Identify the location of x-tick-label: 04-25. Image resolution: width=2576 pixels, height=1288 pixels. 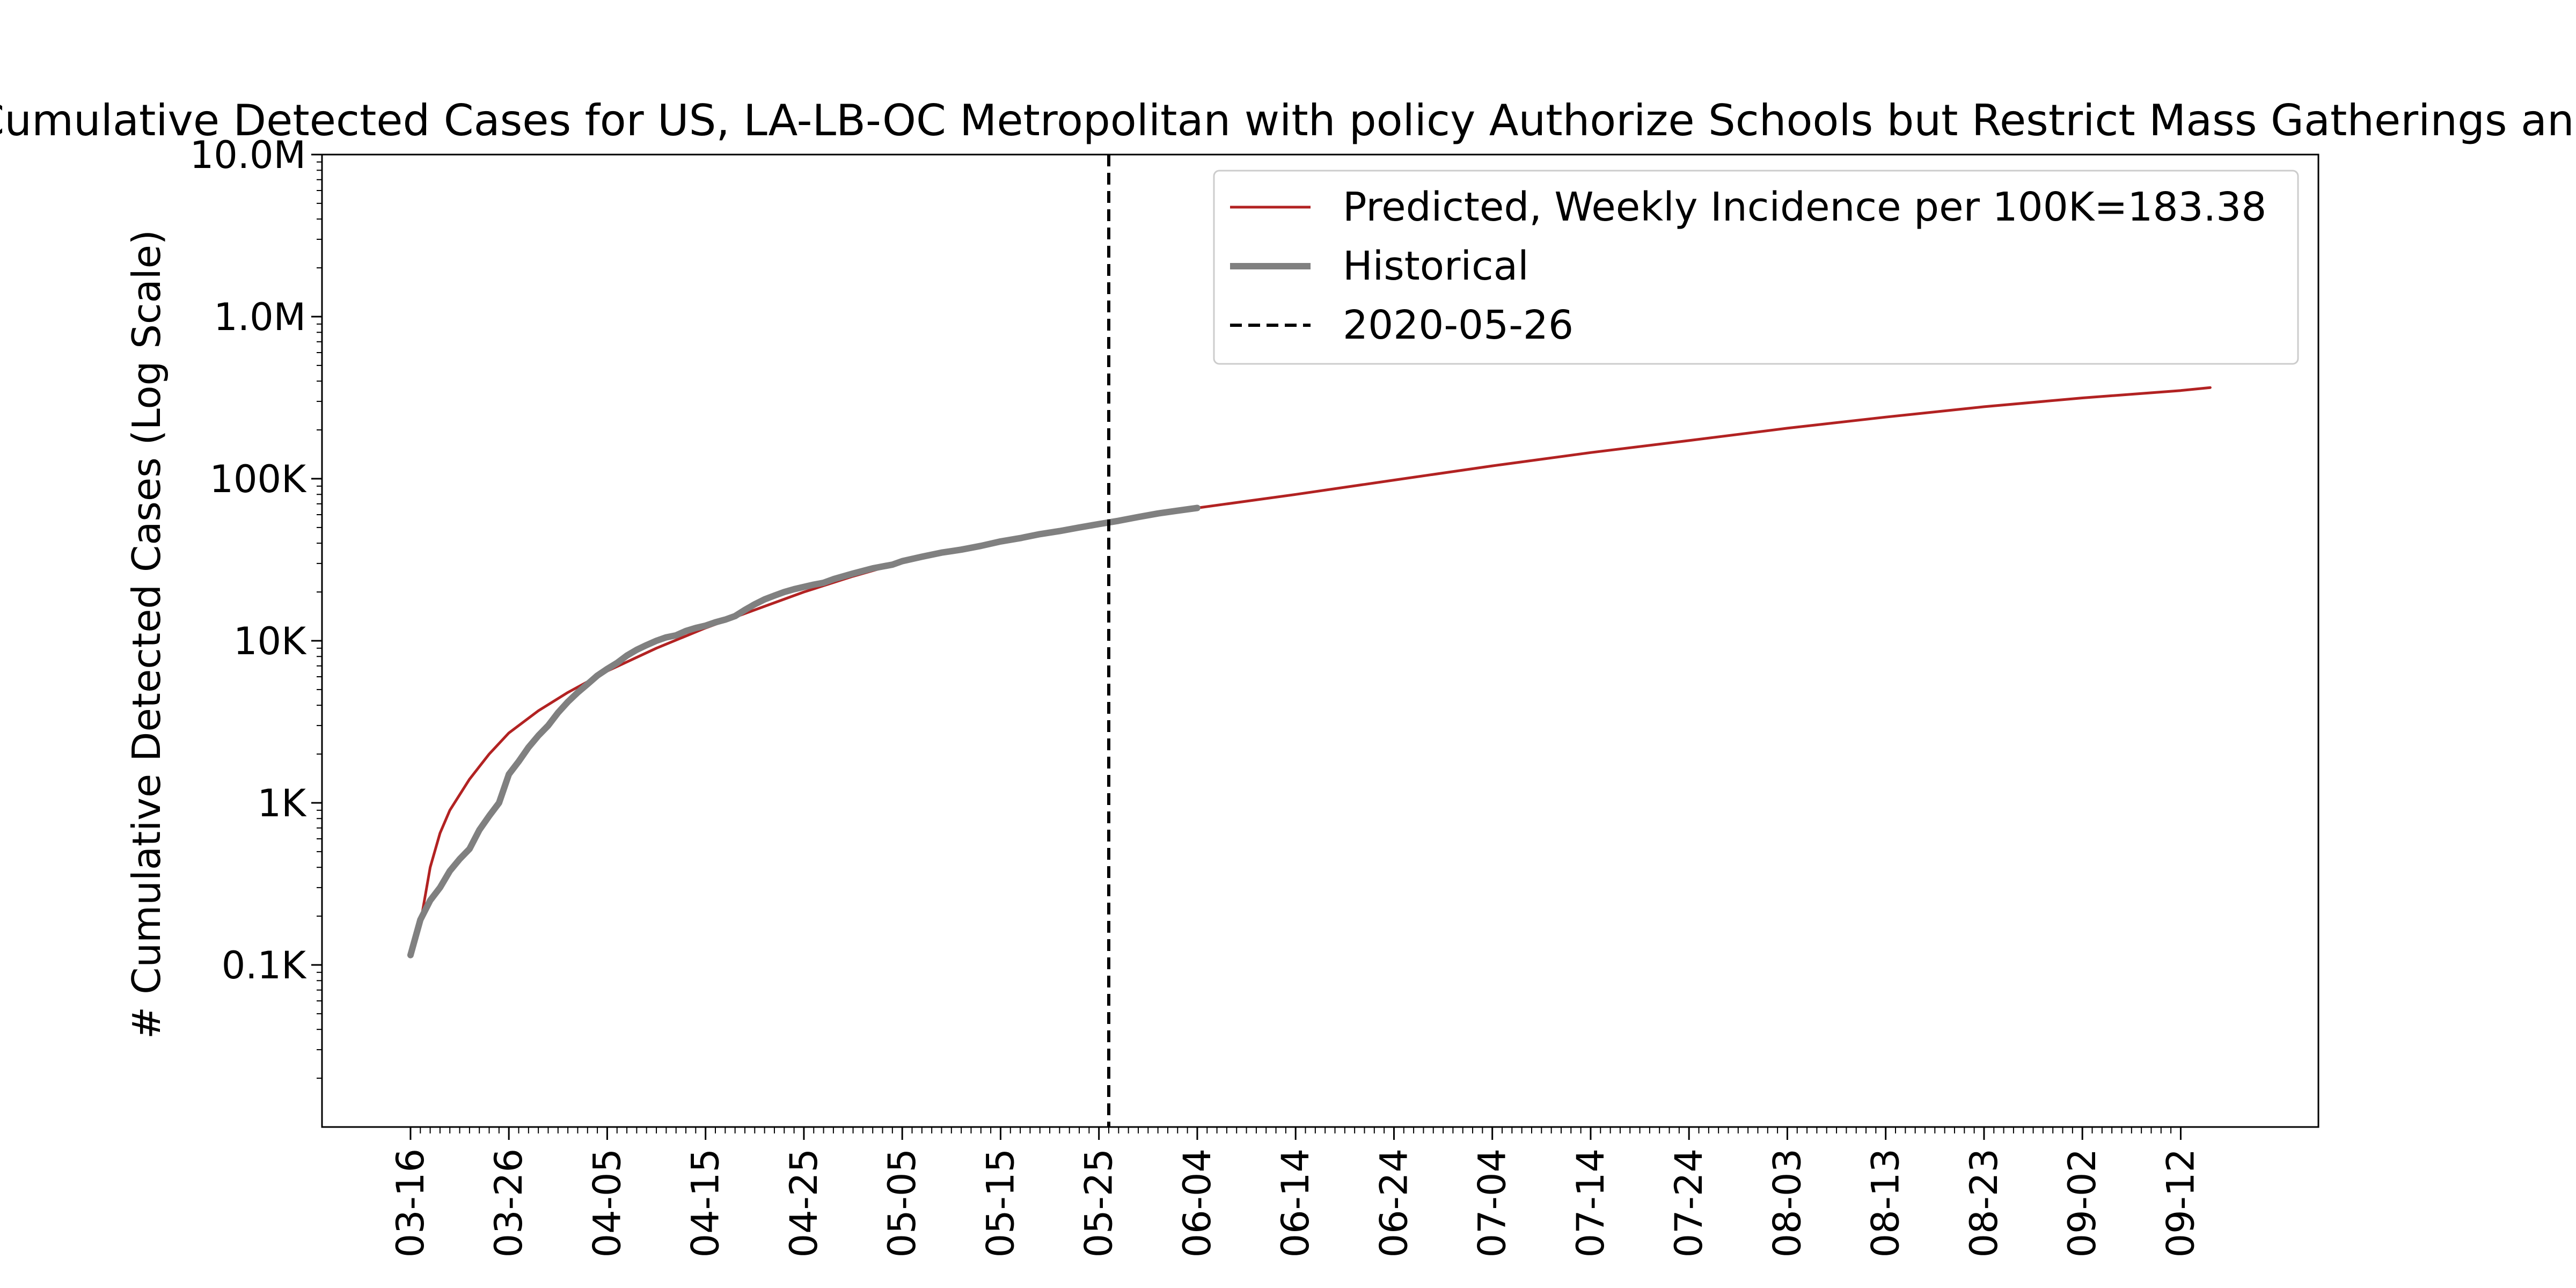
(804, 1202).